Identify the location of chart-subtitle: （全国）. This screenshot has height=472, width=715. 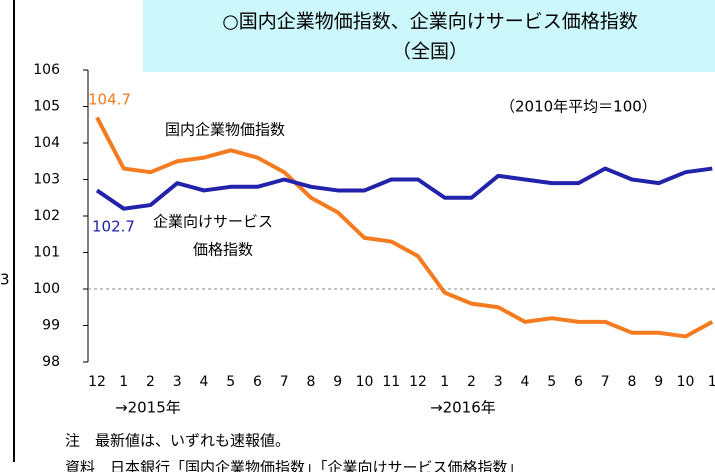
(430, 52).